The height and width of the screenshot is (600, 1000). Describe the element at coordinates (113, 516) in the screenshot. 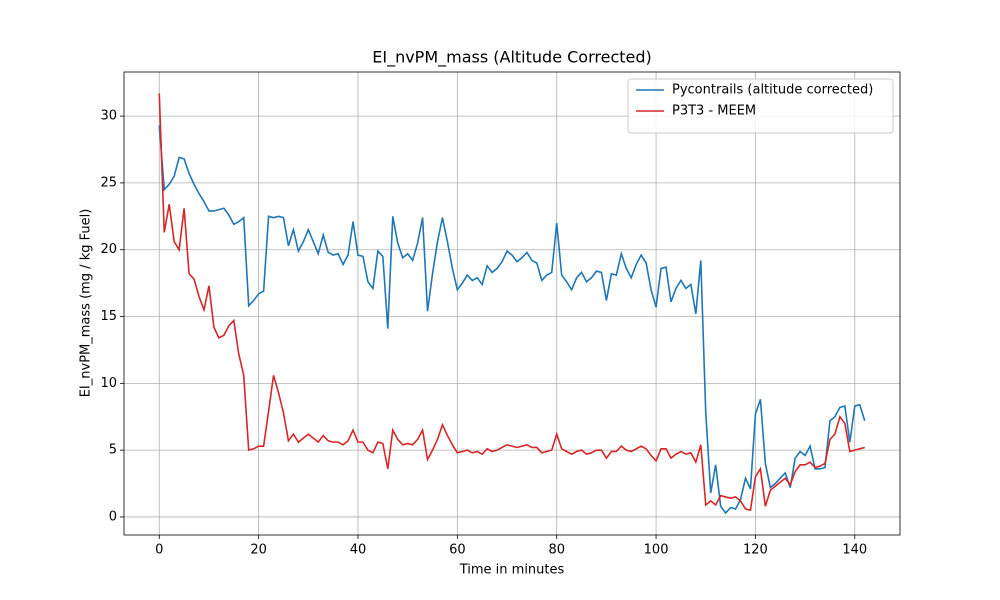

I see `y-tick-label: 0` at that location.